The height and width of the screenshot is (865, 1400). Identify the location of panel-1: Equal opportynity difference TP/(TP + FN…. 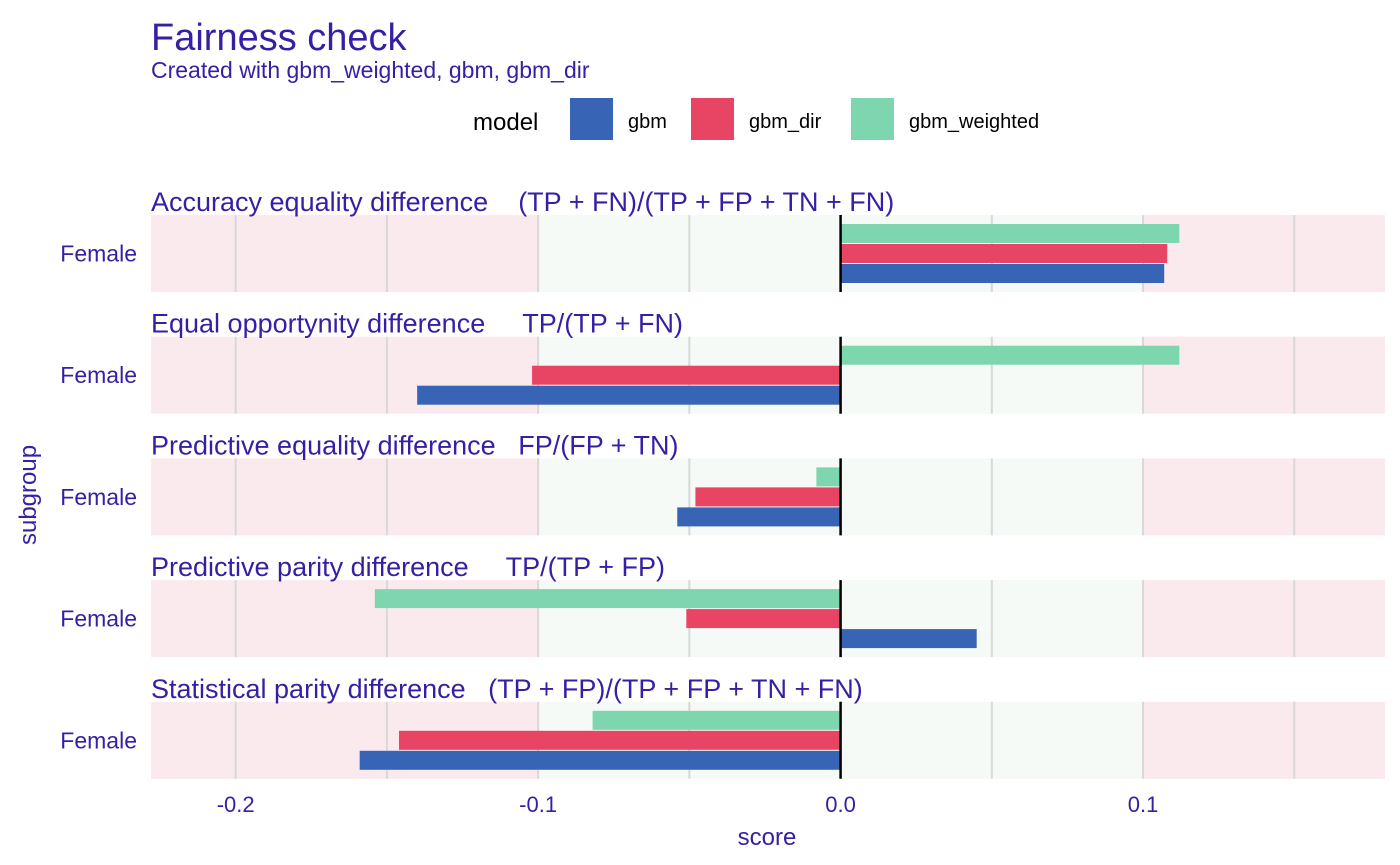
(722, 361).